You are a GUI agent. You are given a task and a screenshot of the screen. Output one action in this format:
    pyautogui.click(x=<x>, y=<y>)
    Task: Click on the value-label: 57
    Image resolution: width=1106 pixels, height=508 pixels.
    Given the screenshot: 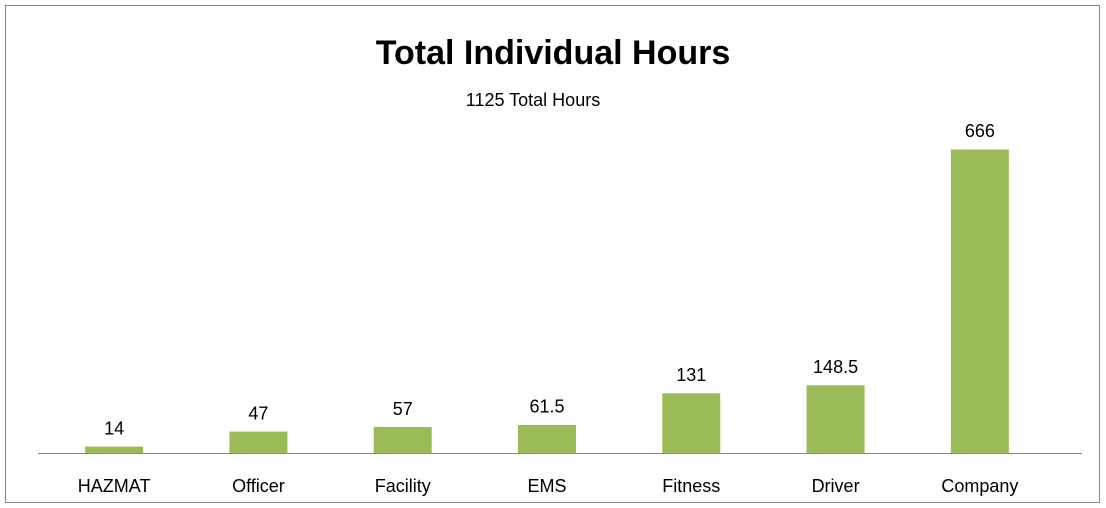 What is the action you would take?
    pyautogui.click(x=403, y=409)
    